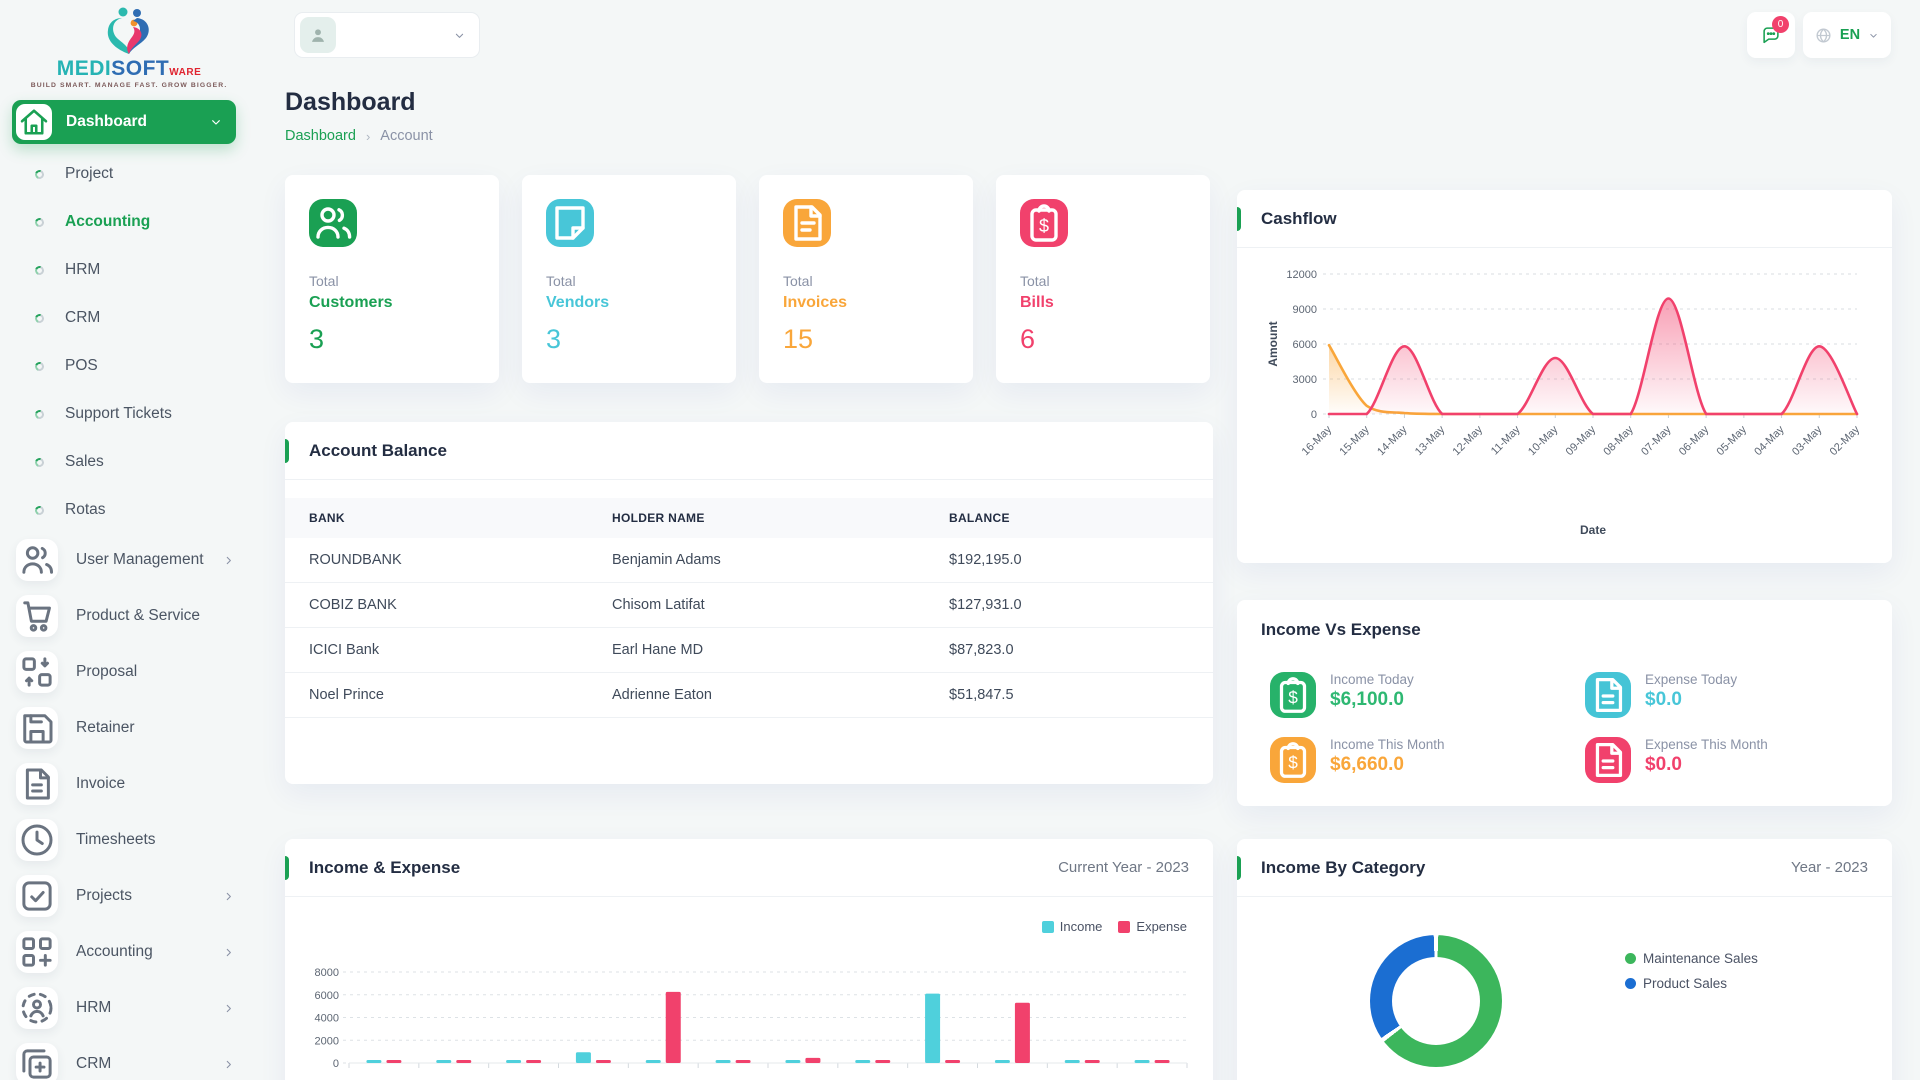 This screenshot has width=1920, height=1080. What do you see at coordinates (129, 896) in the screenshot?
I see `sidebar-item-projects: Projects` at bounding box center [129, 896].